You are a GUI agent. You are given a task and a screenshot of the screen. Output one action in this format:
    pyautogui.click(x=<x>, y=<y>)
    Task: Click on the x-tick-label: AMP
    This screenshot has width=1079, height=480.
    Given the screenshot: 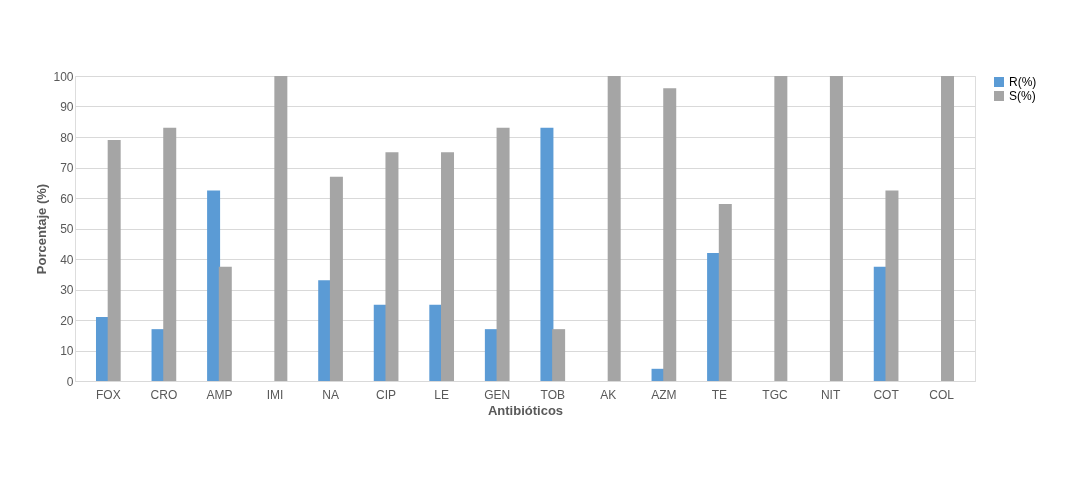 What is the action you would take?
    pyautogui.click(x=219, y=394)
    